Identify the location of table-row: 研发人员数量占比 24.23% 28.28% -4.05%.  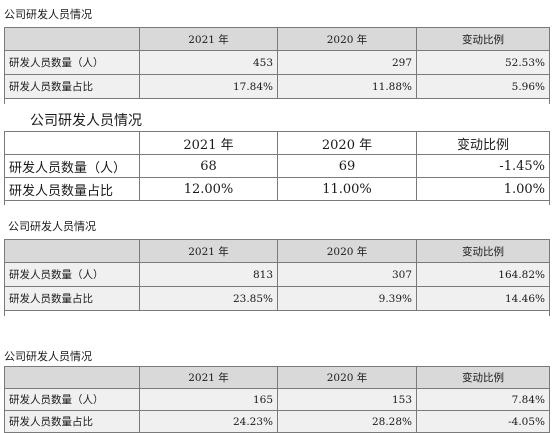
(277, 421).